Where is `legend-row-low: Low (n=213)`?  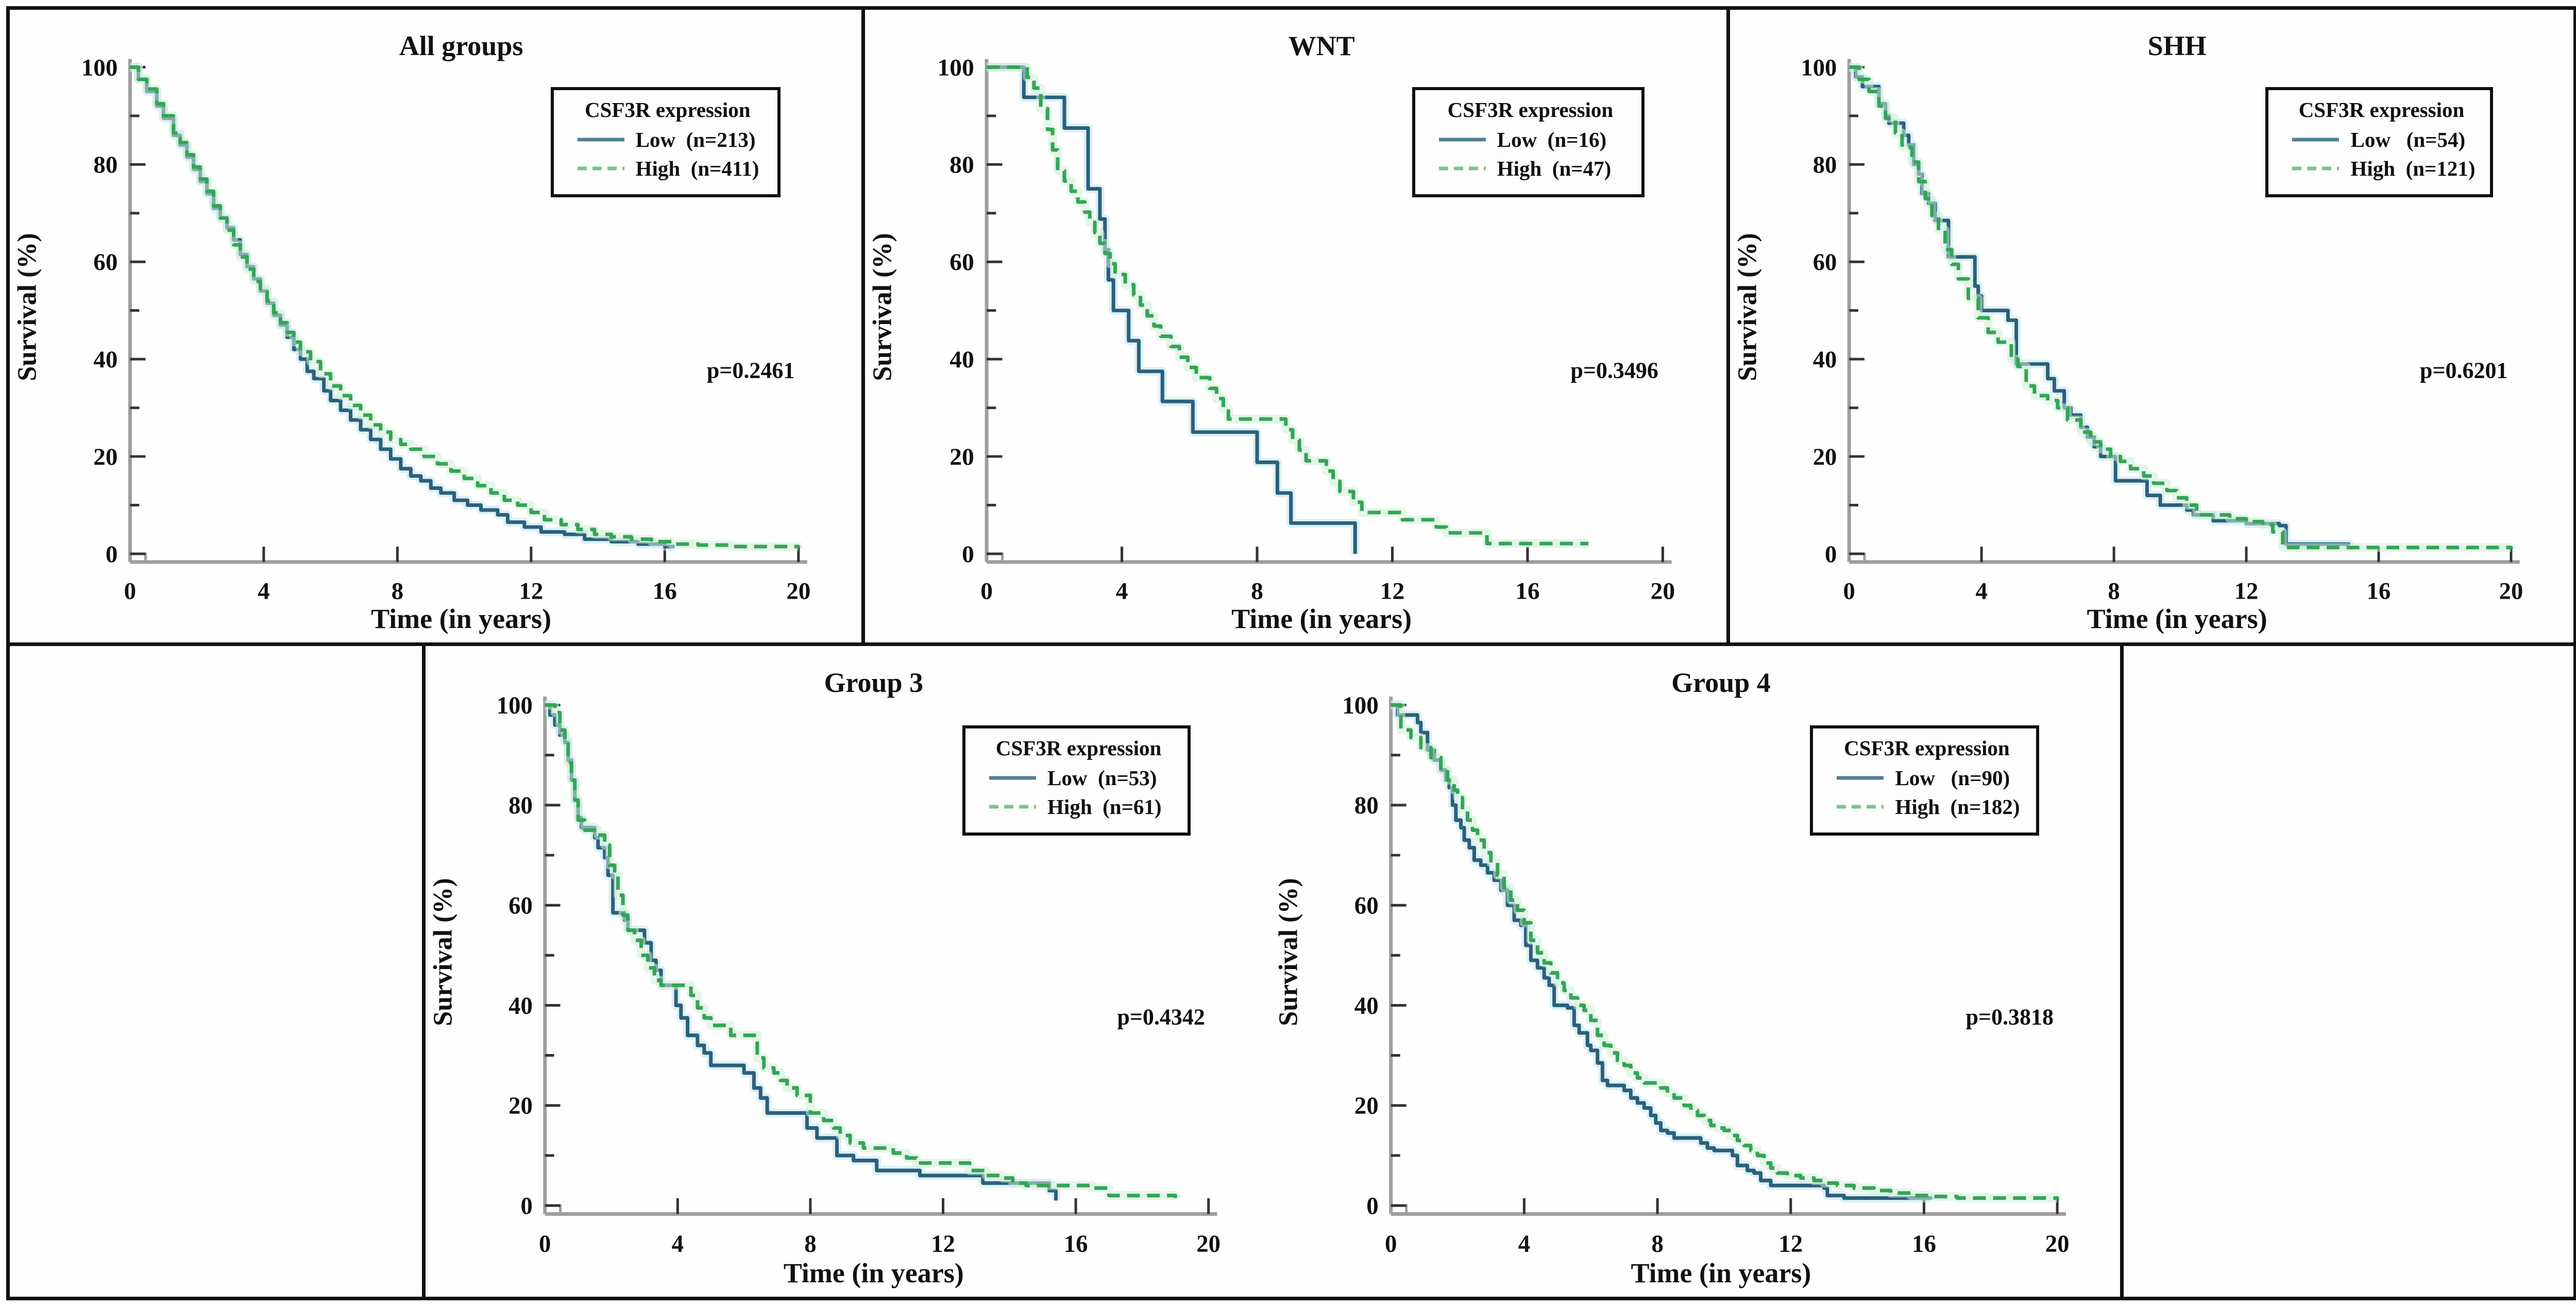
legend-row-low: Low (n=213) is located at coordinates (674, 139).